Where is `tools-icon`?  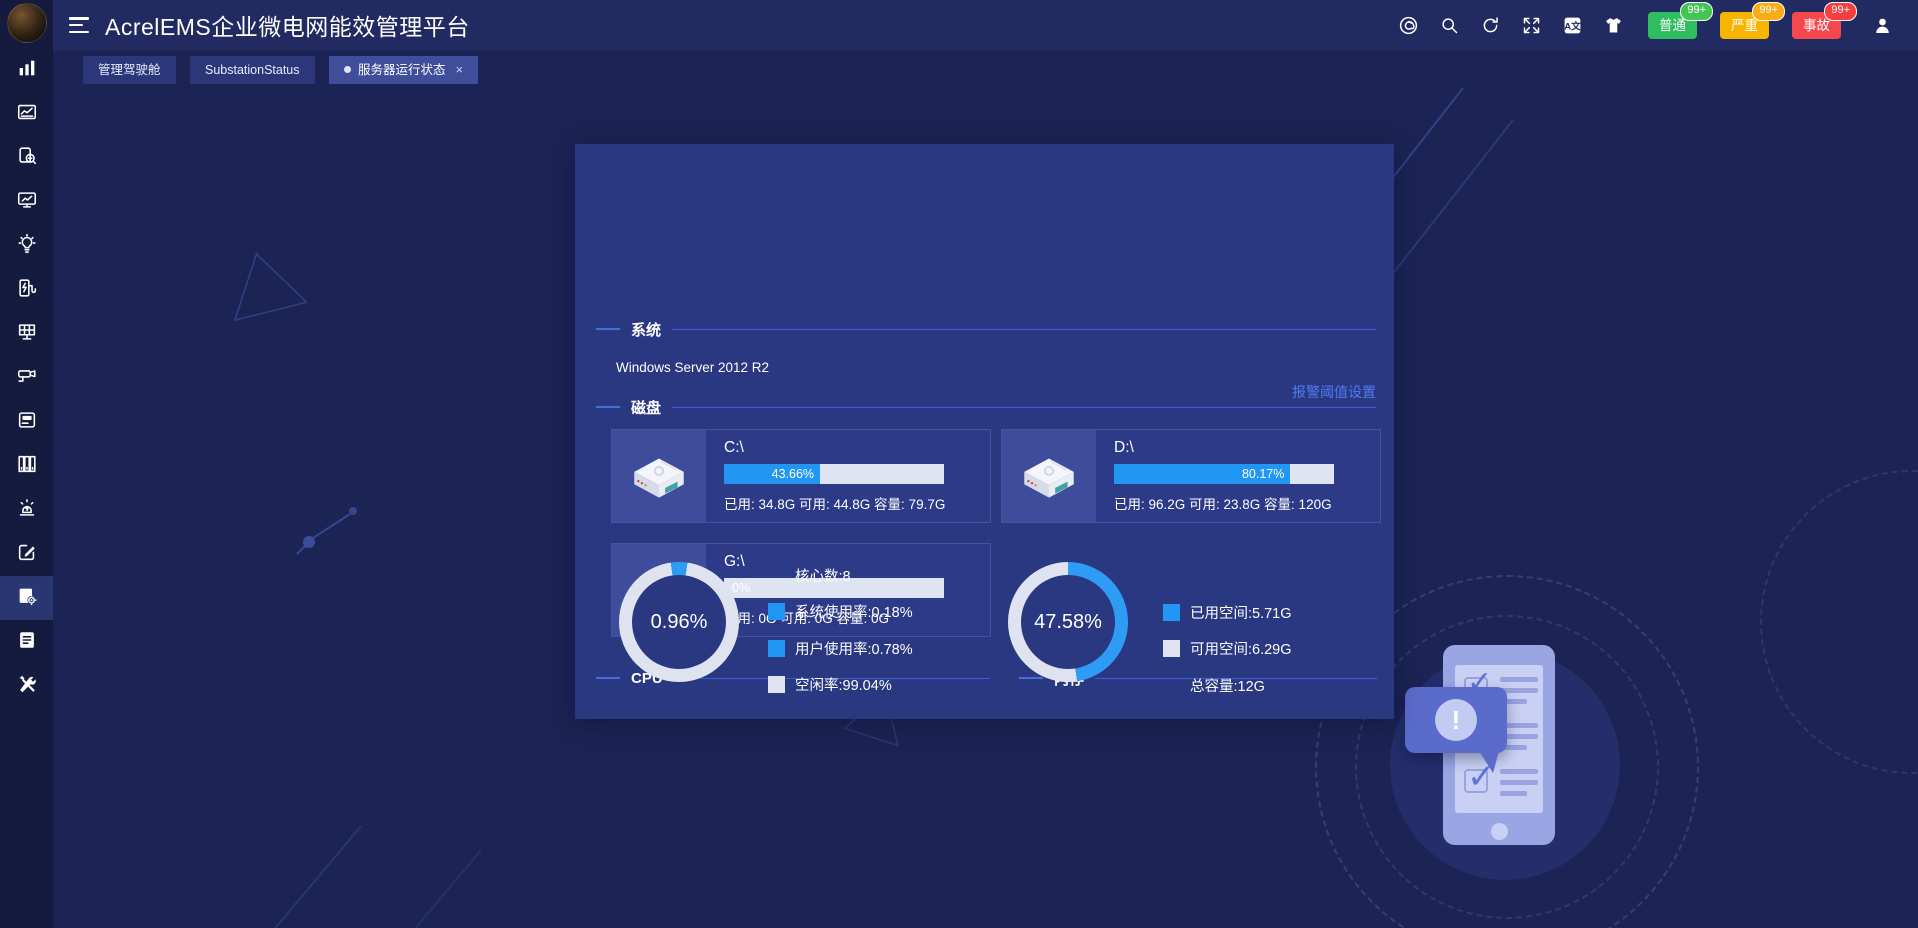
tools-icon is located at coordinates (27, 686).